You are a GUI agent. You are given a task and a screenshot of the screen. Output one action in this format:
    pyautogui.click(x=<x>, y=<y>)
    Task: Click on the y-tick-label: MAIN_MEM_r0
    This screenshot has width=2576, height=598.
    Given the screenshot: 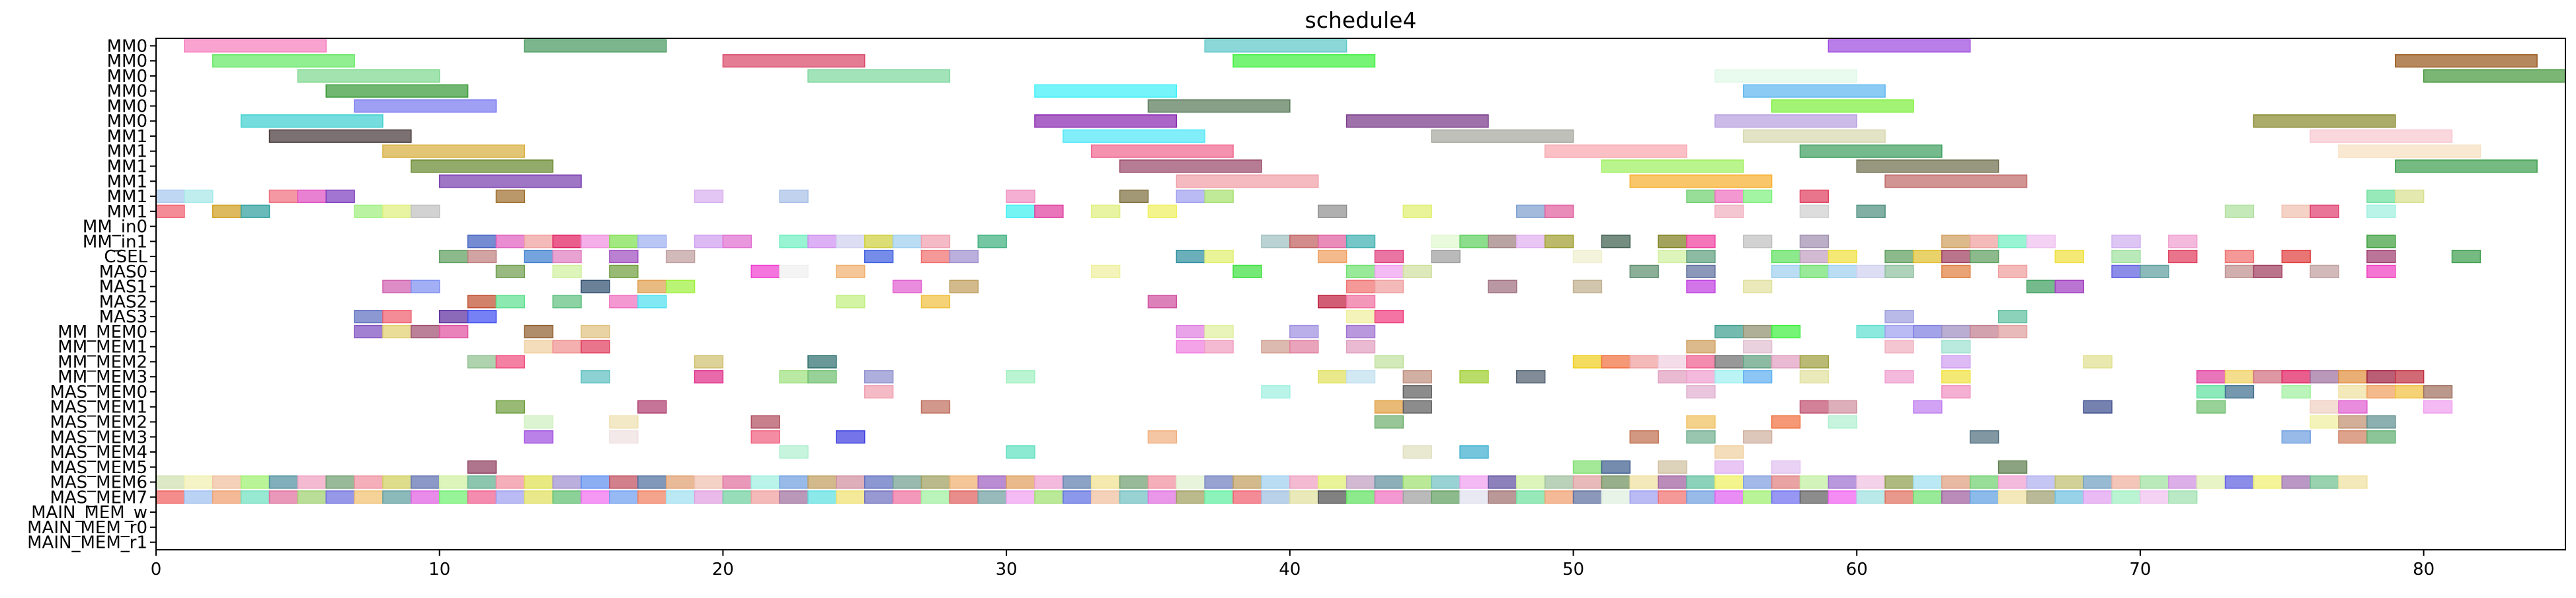 What is the action you would take?
    pyautogui.click(x=87, y=528)
    